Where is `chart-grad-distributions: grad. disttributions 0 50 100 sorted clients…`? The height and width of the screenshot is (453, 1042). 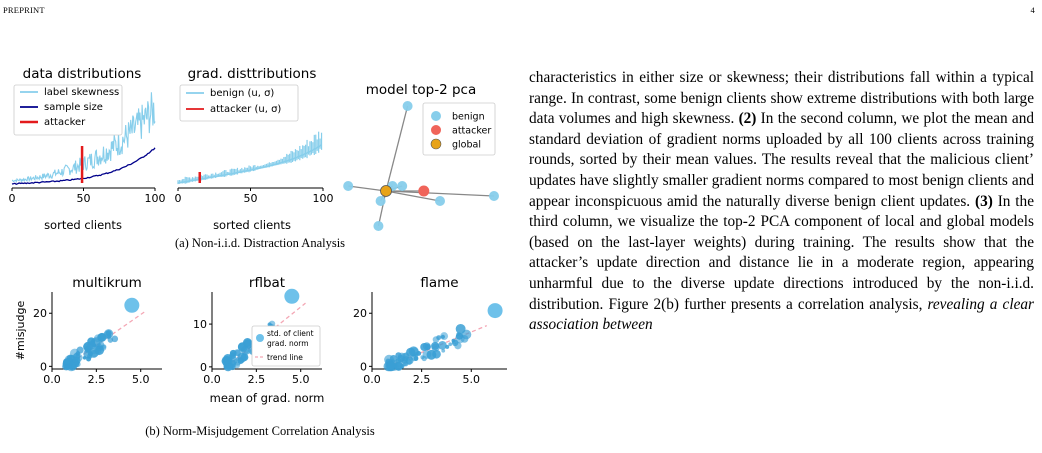
chart-grad-distributions: grad. disttributions 0 50 100 sorted clients… is located at coordinates (254, 149).